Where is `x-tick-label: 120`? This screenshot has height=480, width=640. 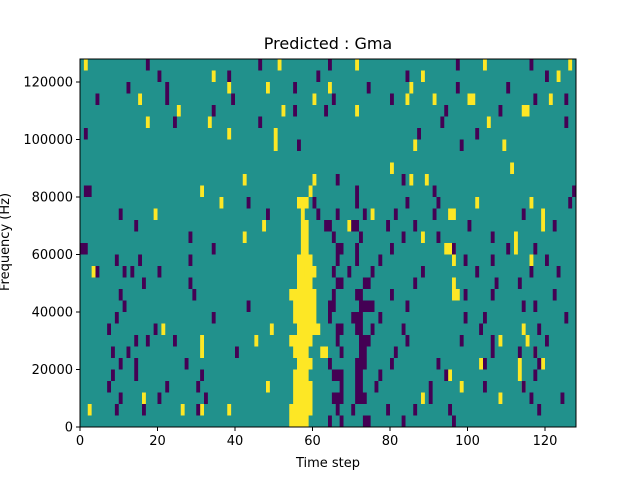
x-tick-label: 120 is located at coordinates (545, 441).